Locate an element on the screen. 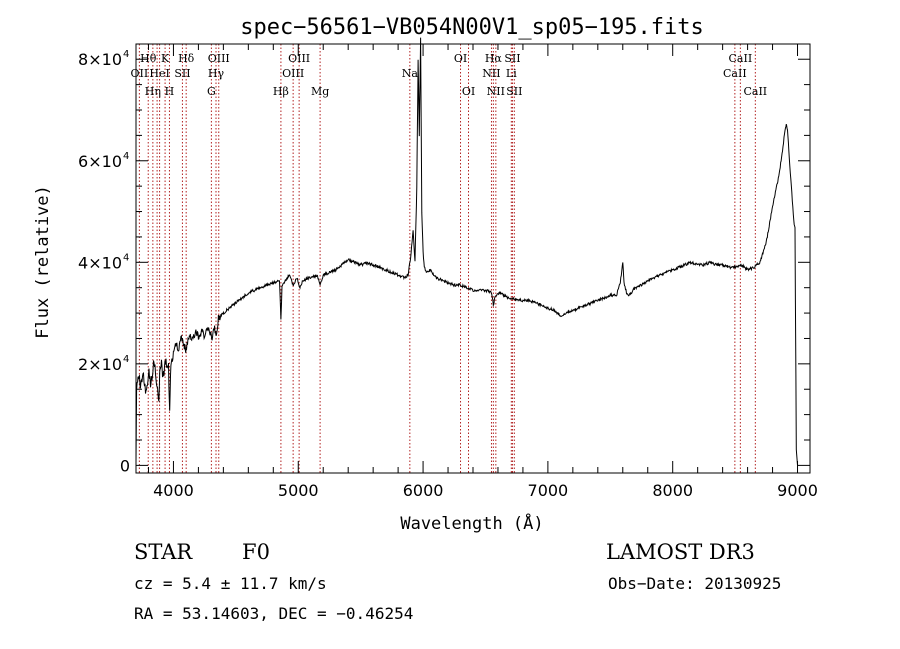 The width and height of the screenshot is (900, 649). x-tick-label-1: 5000 is located at coordinates (298, 490).